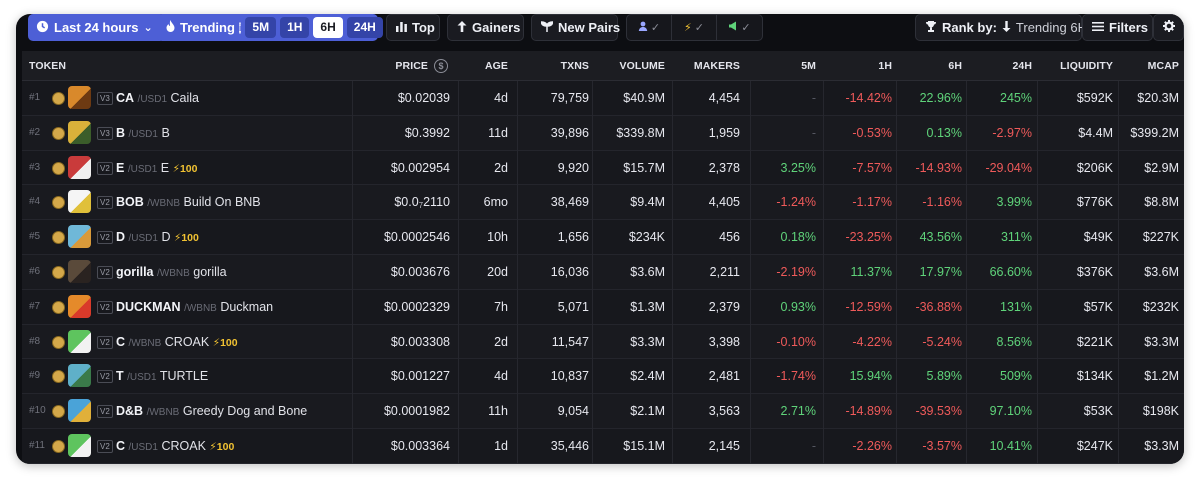 The height and width of the screenshot is (479, 1200). What do you see at coordinates (644, 98) in the screenshot?
I see `volume-cell: $40.9M` at bounding box center [644, 98].